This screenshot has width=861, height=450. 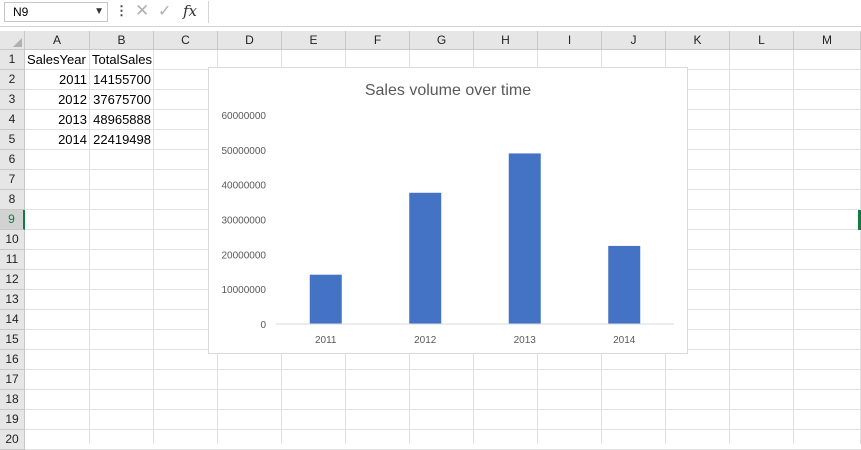 I want to click on x-tick-label: 2014, so click(x=624, y=340).